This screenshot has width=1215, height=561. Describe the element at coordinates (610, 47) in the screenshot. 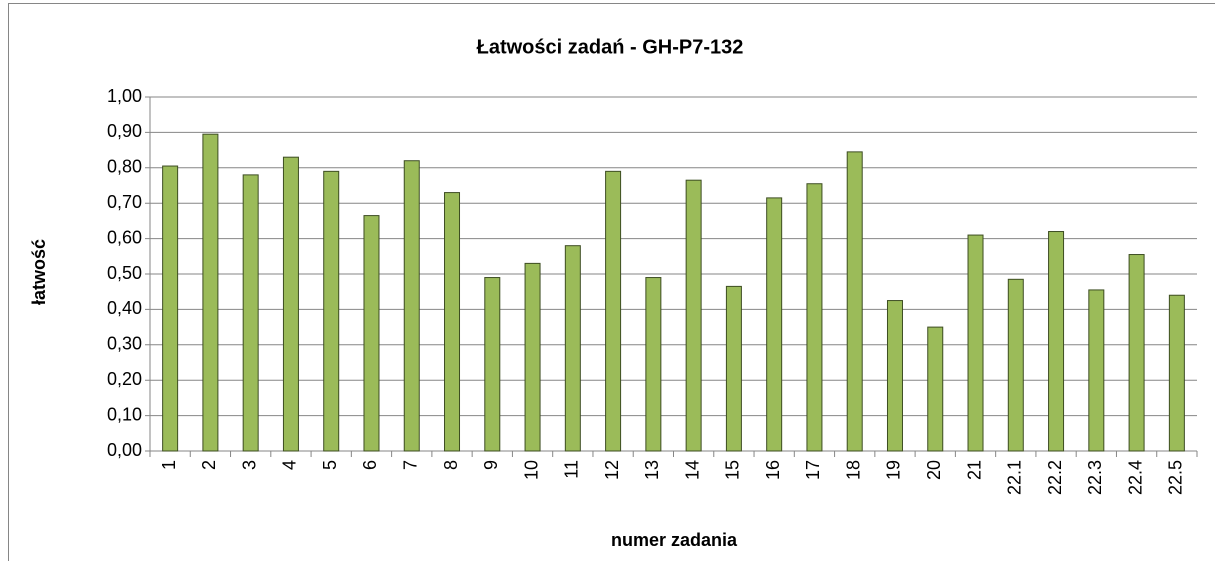

I see `chart-title: Łatwości zadań - GH-P7-132` at that location.